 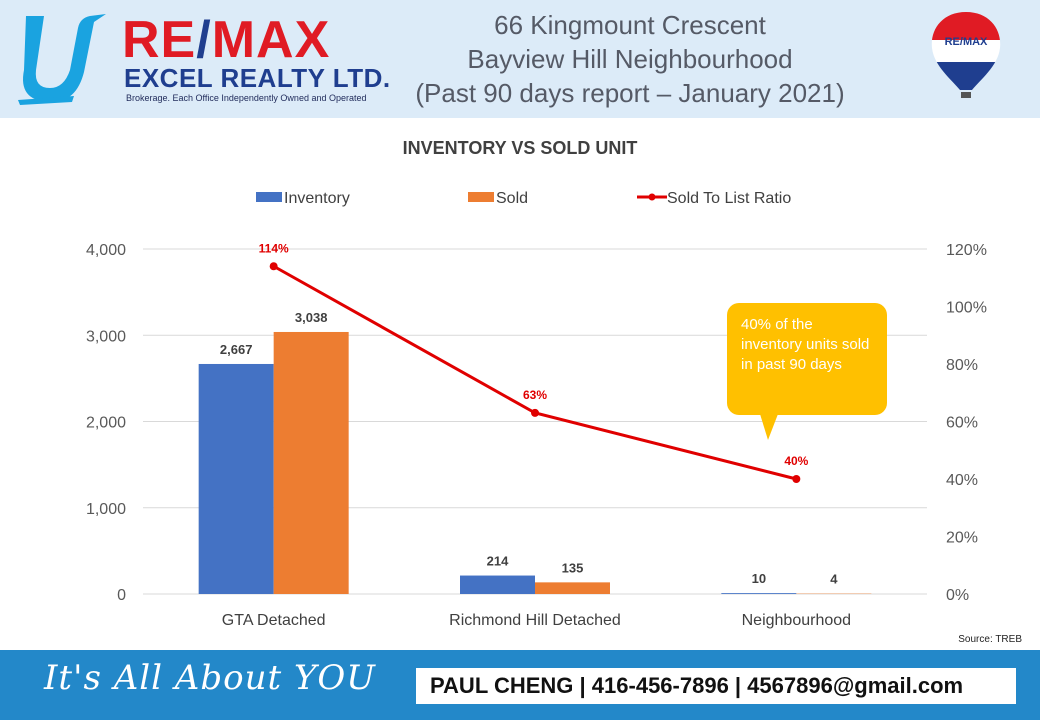 I want to click on y-tick-label: 3,000, so click(x=106, y=336).